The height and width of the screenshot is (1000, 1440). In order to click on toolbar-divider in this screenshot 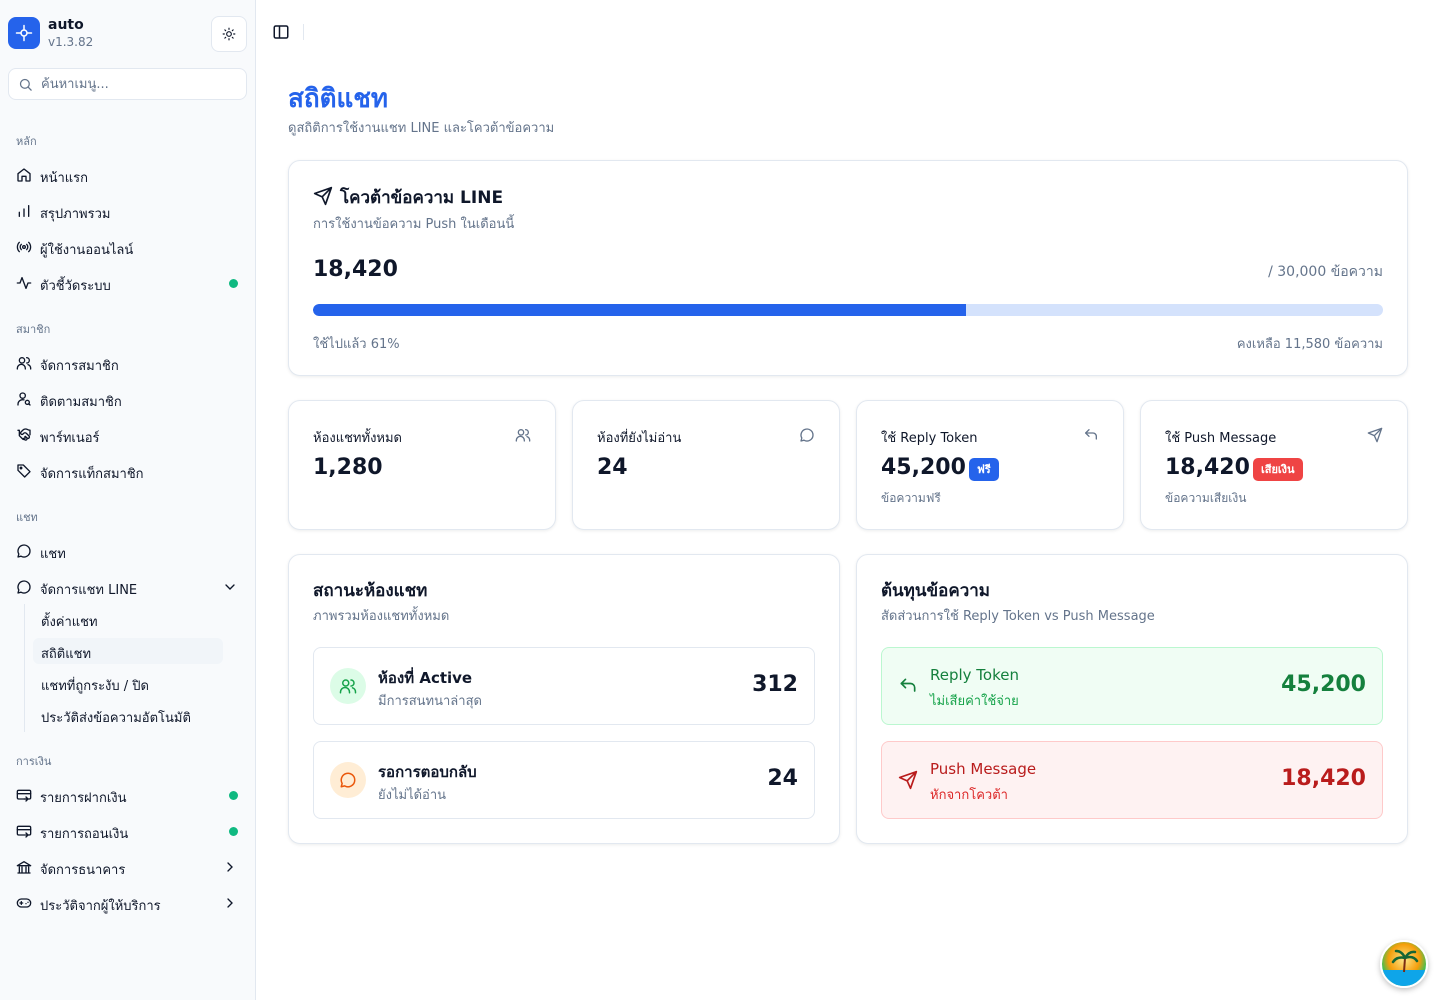, I will do `click(303, 32)`.